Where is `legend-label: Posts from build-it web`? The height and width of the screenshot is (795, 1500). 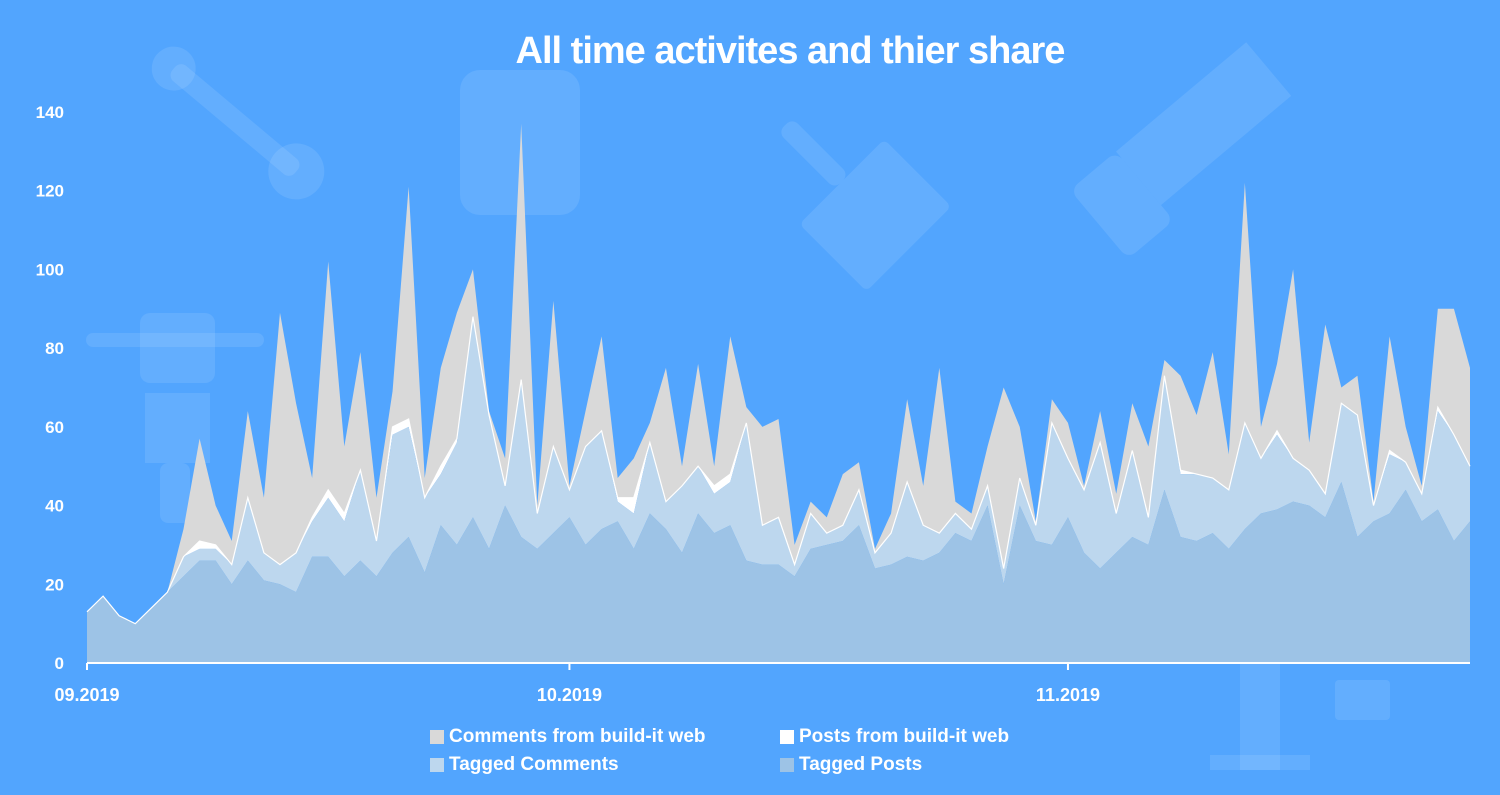 legend-label: Posts from build-it web is located at coordinates (904, 736).